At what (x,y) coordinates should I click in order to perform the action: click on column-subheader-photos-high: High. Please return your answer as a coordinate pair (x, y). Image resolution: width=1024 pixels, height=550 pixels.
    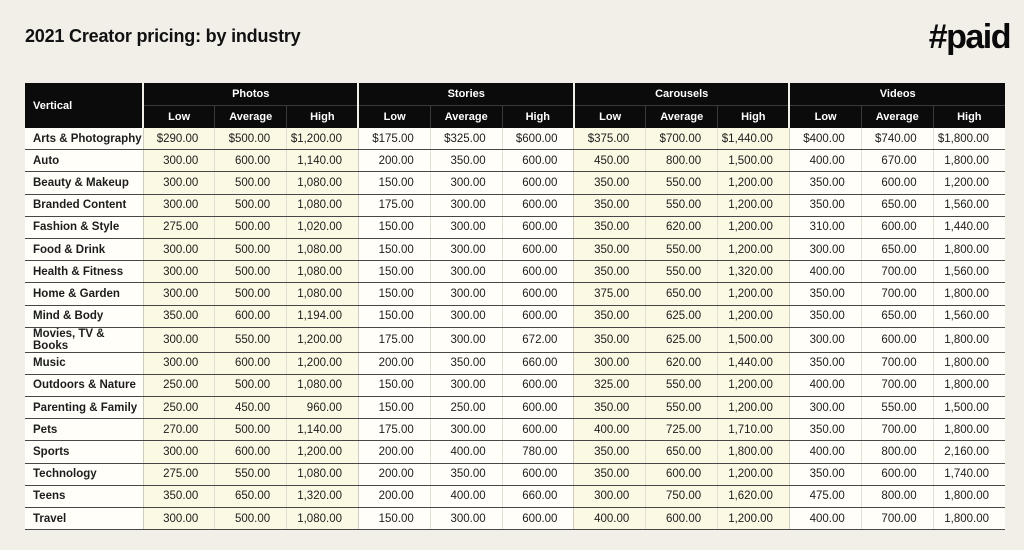
    Looking at the image, I should click on (322, 116).